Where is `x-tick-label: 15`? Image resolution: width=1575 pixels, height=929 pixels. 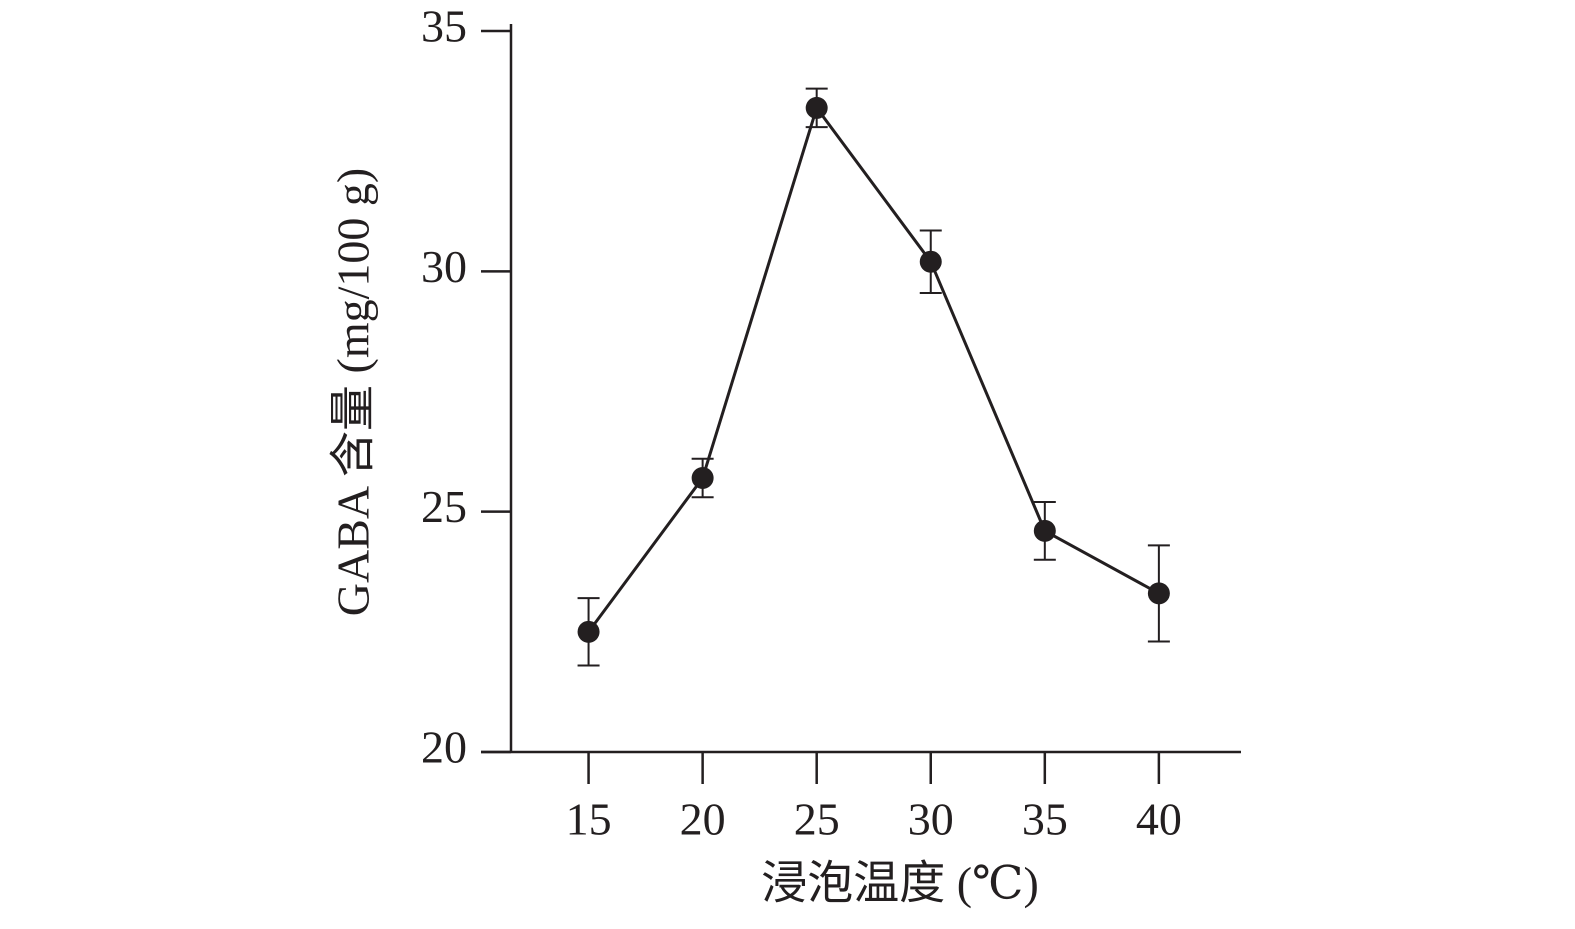 x-tick-label: 15 is located at coordinates (589, 819).